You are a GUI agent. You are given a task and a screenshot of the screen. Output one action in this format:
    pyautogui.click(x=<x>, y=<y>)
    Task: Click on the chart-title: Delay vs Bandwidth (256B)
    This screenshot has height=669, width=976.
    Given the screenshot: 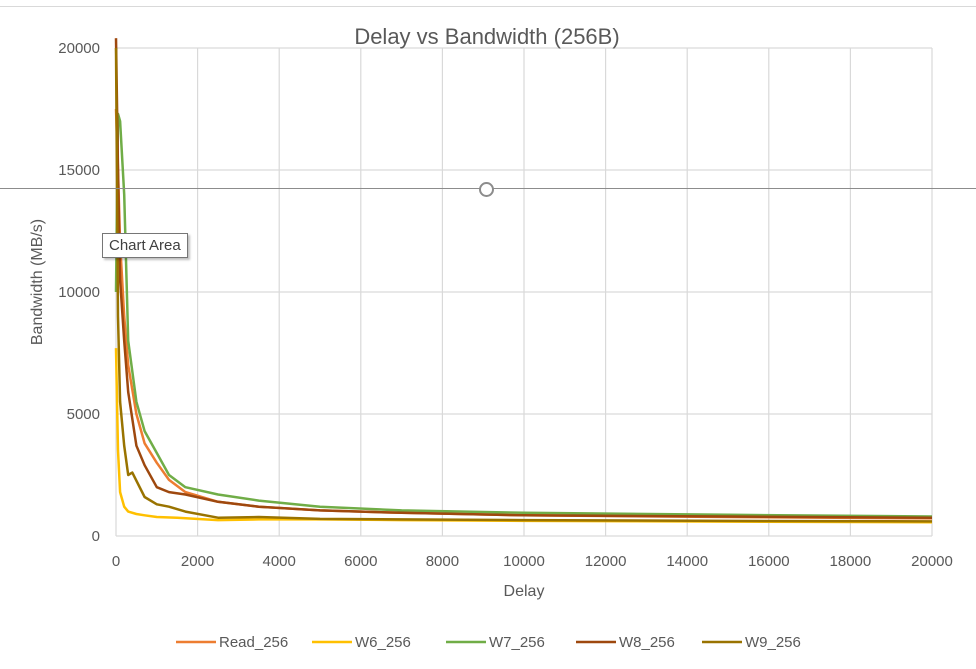 What is the action you would take?
    pyautogui.click(x=486, y=36)
    